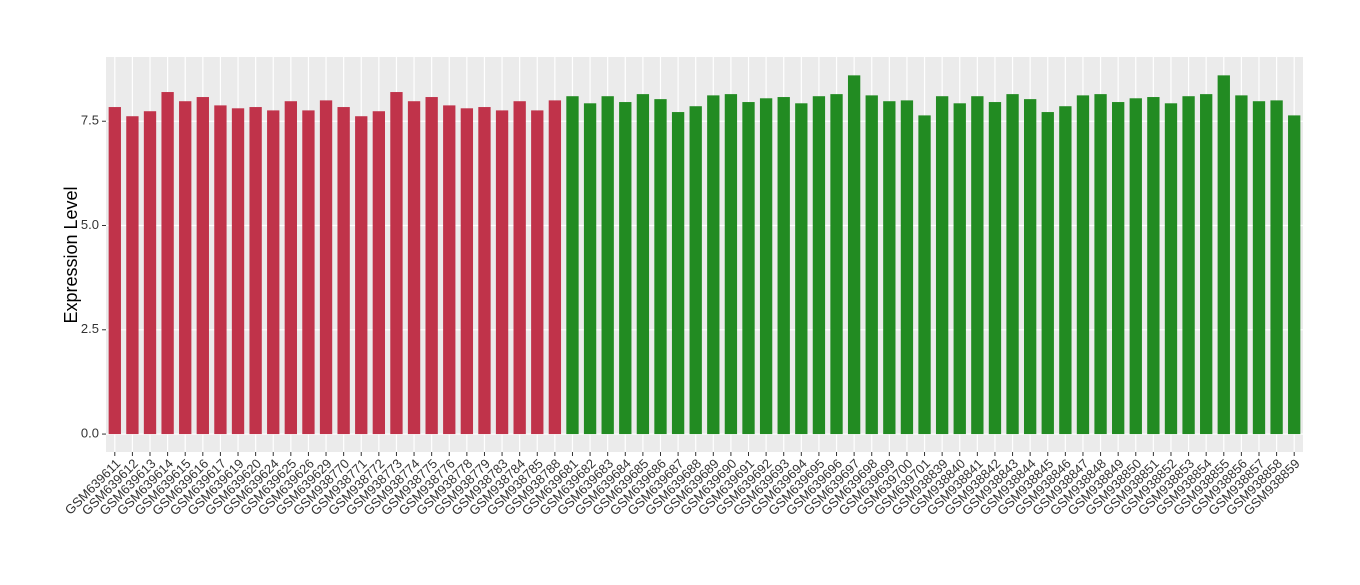 The width and height of the screenshot is (1360, 585). Describe the element at coordinates (90, 328) in the screenshot. I see `y-tick-label: 2.5` at that location.